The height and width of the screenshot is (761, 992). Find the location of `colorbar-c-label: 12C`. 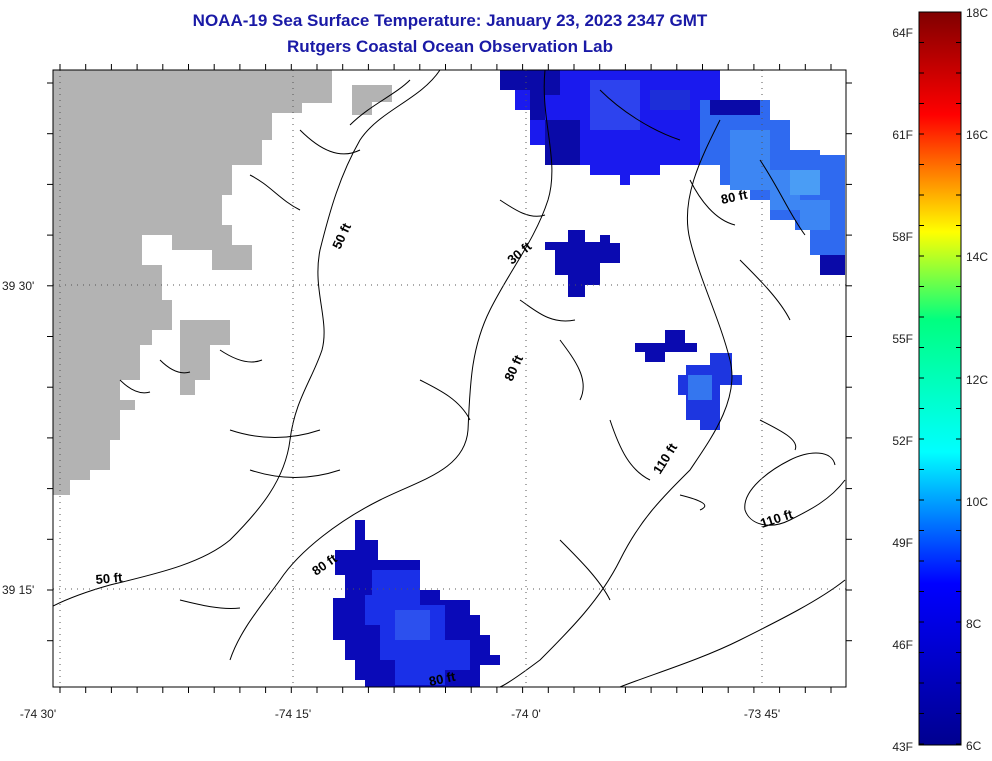

colorbar-c-label: 12C is located at coordinates (977, 380).